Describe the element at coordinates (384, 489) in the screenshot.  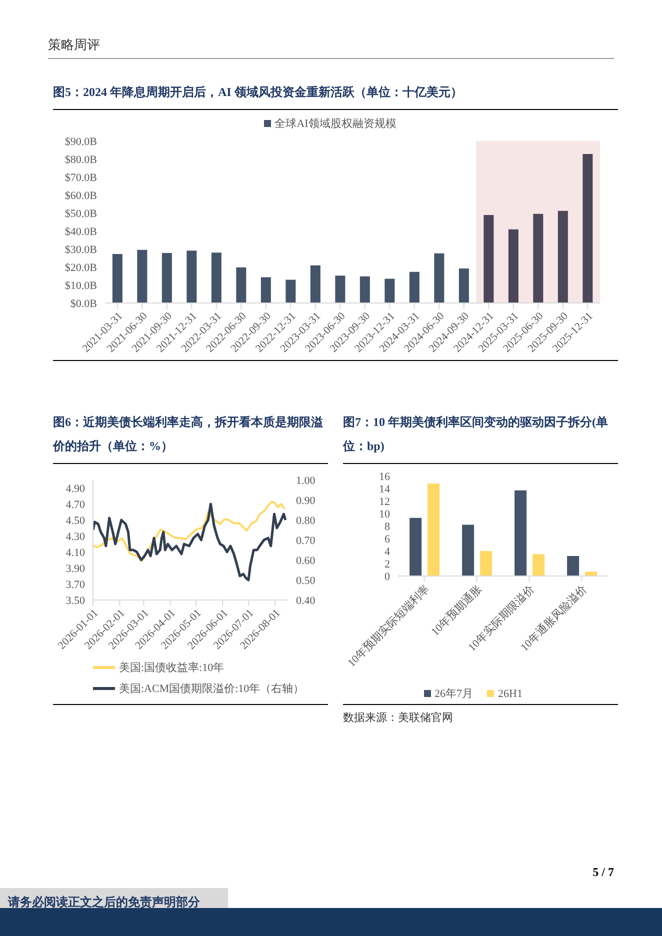
I see `y-tick-label: 14` at that location.